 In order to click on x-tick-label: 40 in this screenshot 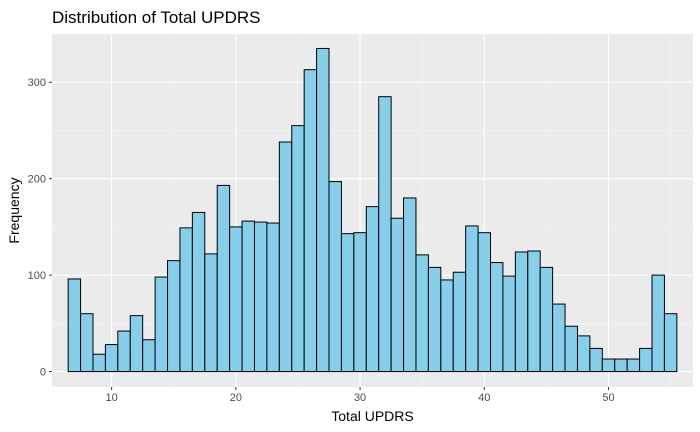, I will do `click(484, 398)`.